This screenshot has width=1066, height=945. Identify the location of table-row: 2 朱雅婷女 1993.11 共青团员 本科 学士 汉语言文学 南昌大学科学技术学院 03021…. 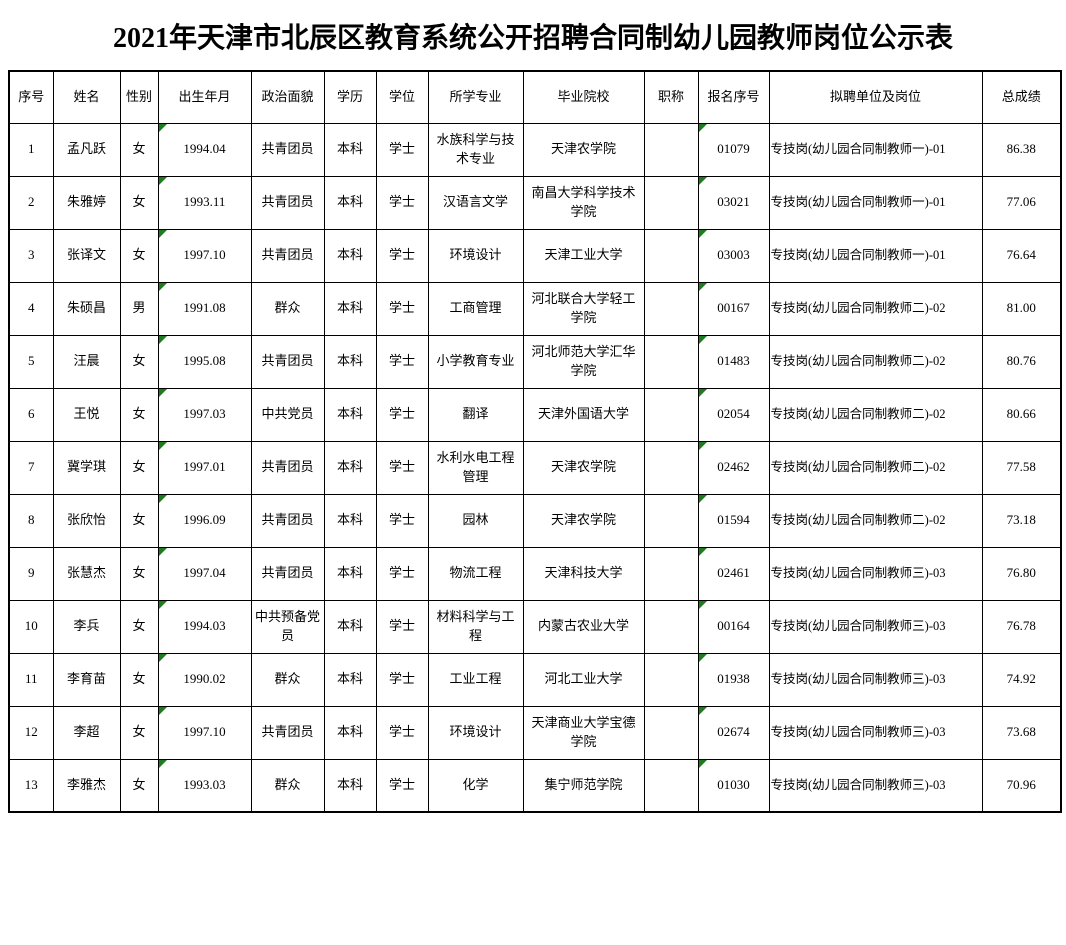
(535, 202).